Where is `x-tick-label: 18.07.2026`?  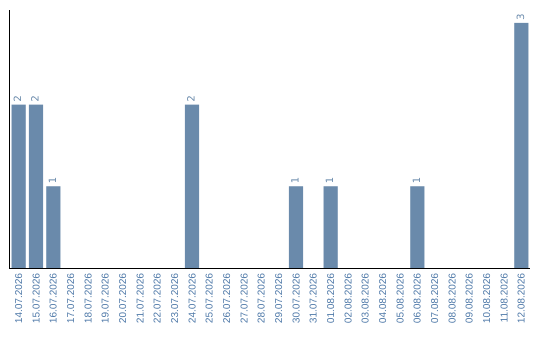 x-tick-label: 18.07.2026 is located at coordinates (88, 298).